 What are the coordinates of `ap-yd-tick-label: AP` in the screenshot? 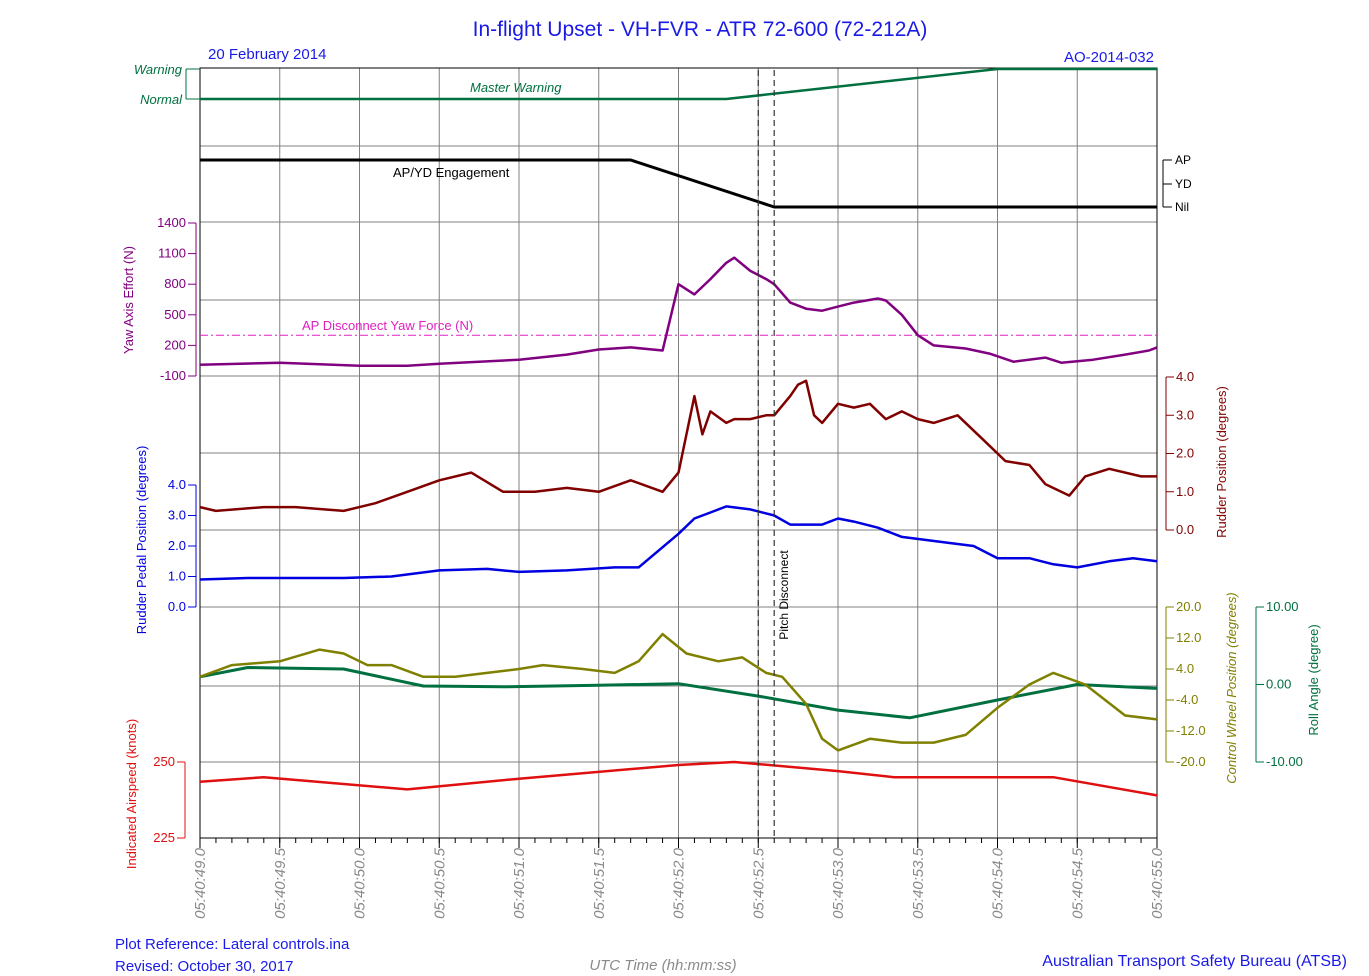 It's located at (1183, 160).